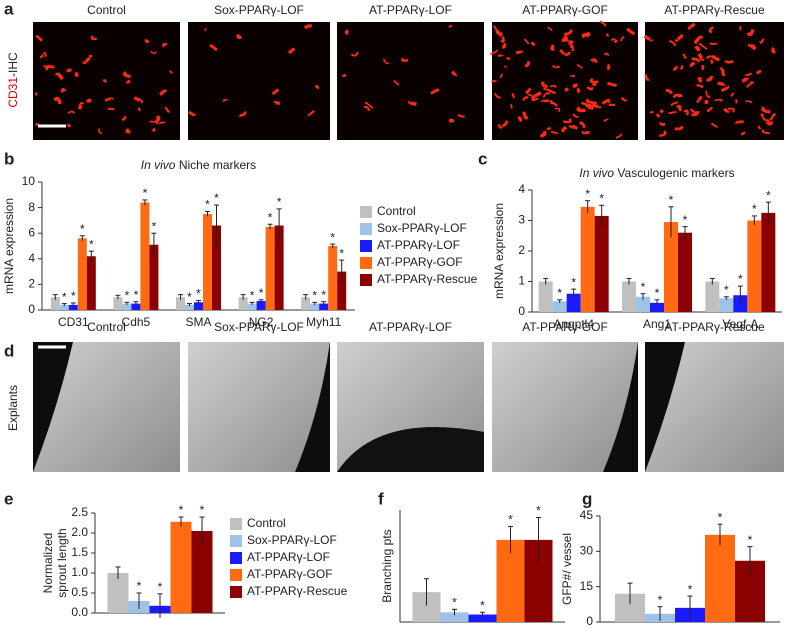  Describe the element at coordinates (9, 350) in the screenshot. I see `panel-letter: d` at that location.